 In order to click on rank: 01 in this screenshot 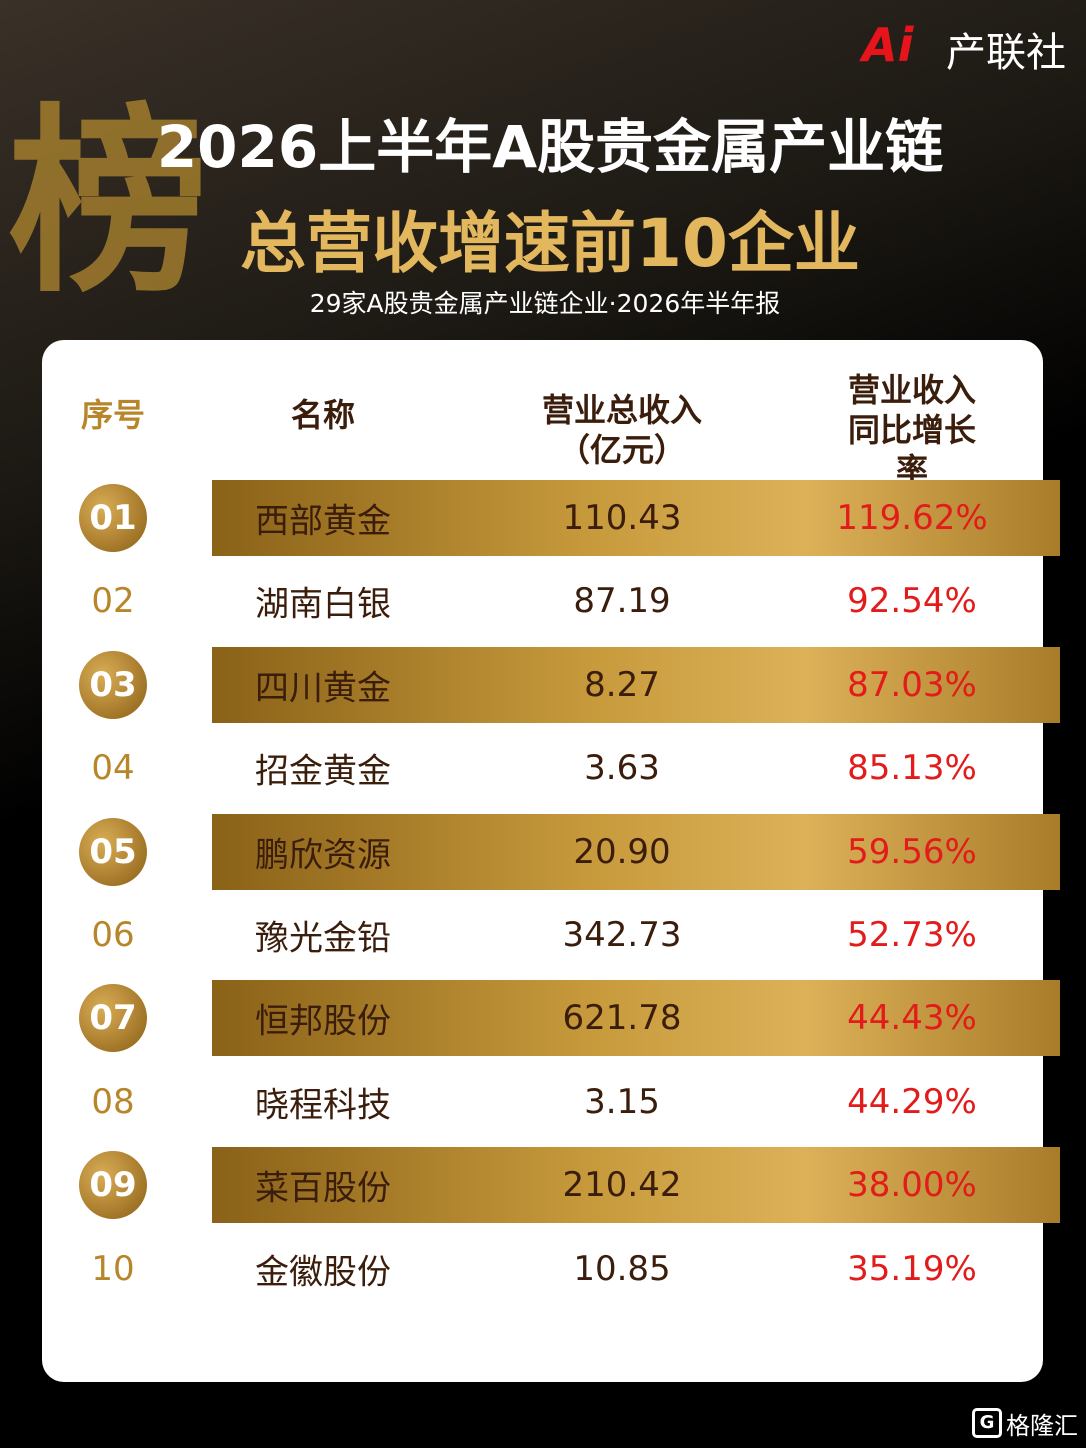, I will do `click(113, 518)`.